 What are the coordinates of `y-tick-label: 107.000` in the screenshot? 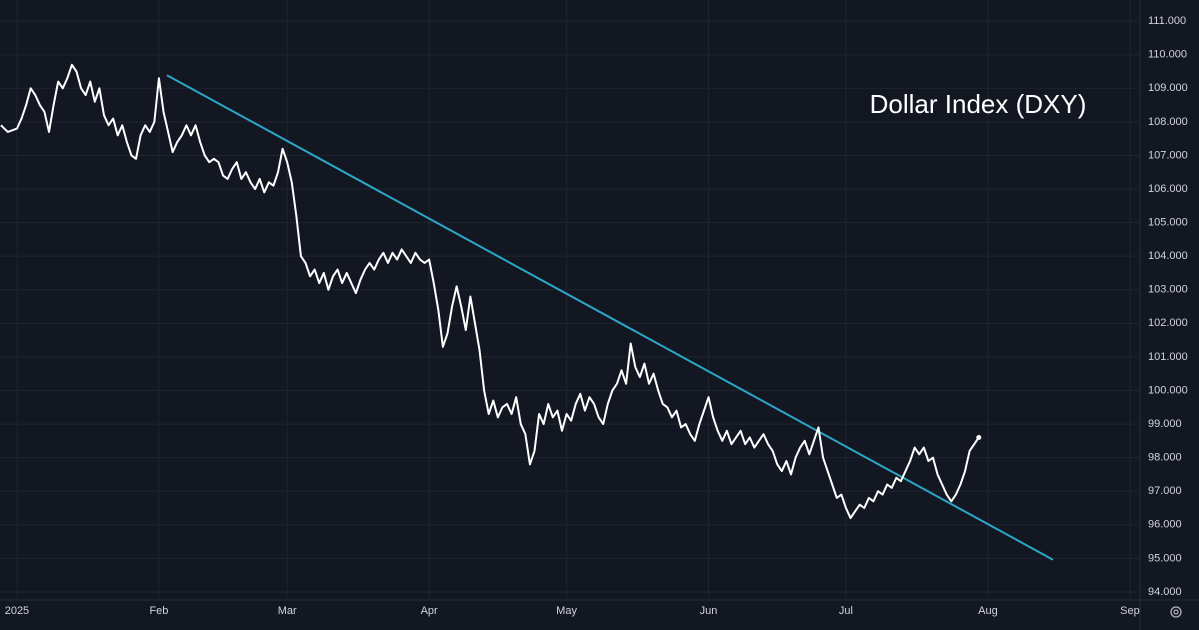 It's located at (1168, 155).